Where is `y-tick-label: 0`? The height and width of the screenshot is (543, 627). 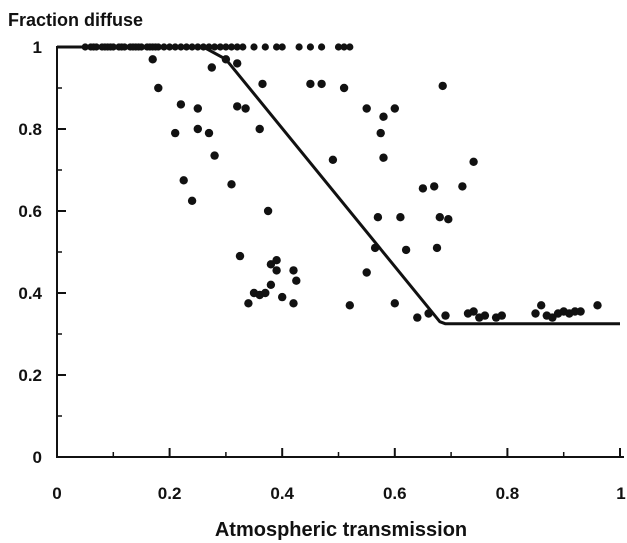
y-tick-label: 0 is located at coordinates (37, 457).